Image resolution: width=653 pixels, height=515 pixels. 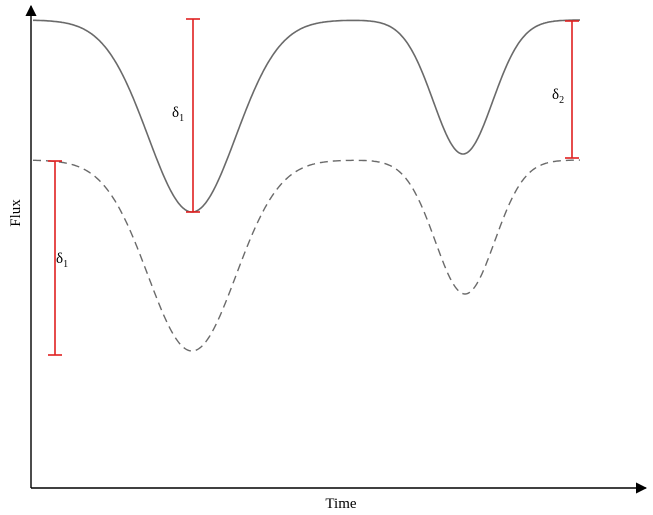 What do you see at coordinates (178, 114) in the screenshot?
I see `delta-1-upper-label: δ1` at bounding box center [178, 114].